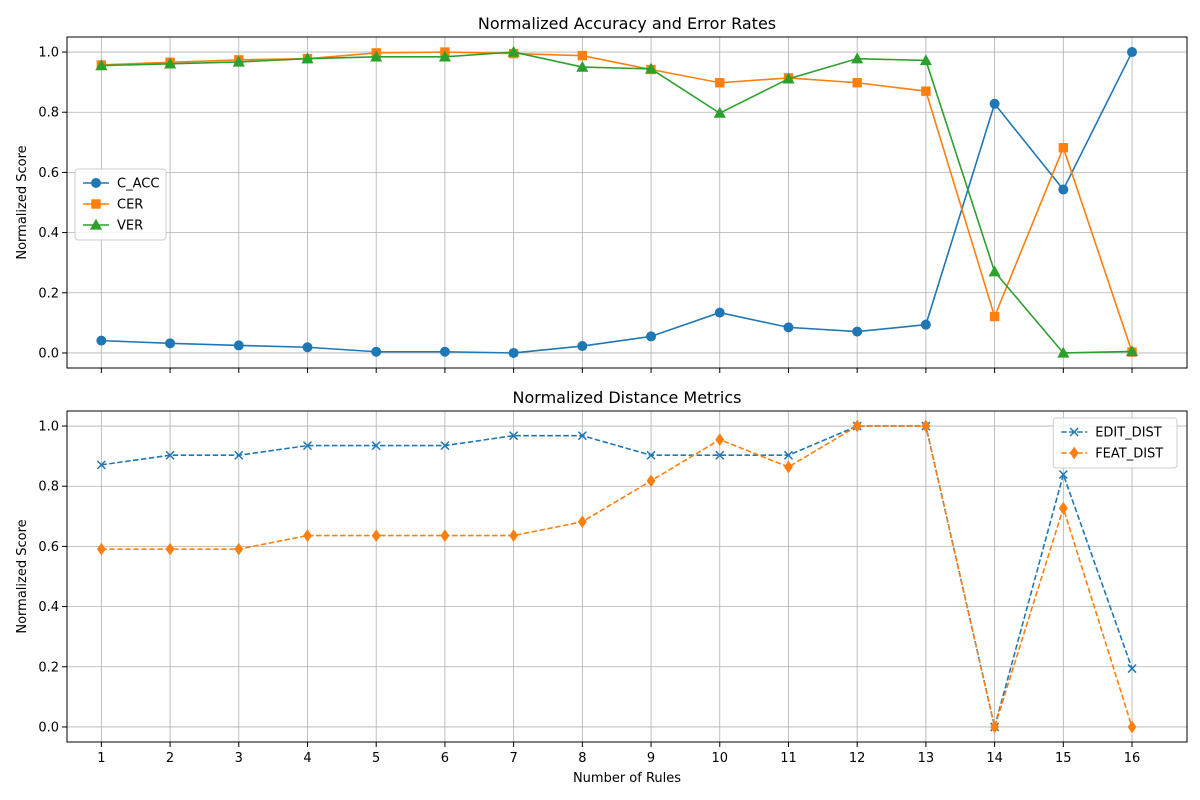 The image size is (1200, 800). What do you see at coordinates (1132, 758) in the screenshot?
I see `x-tick-label: 16` at bounding box center [1132, 758].